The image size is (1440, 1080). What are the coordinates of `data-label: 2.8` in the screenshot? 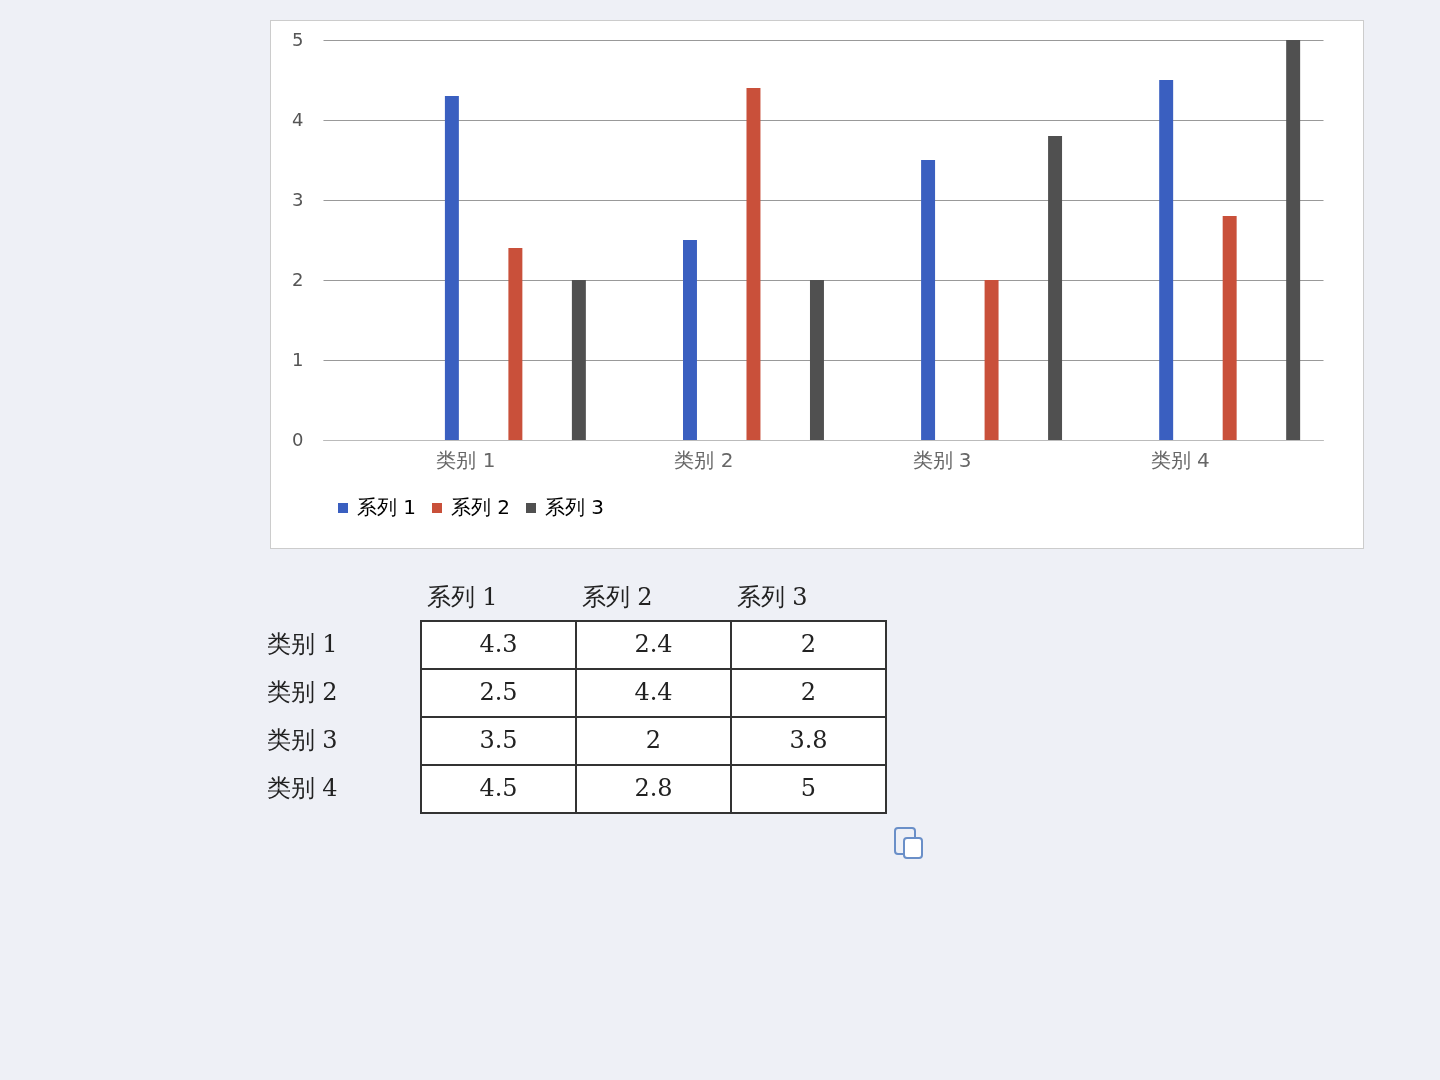 It's located at (653, 788).